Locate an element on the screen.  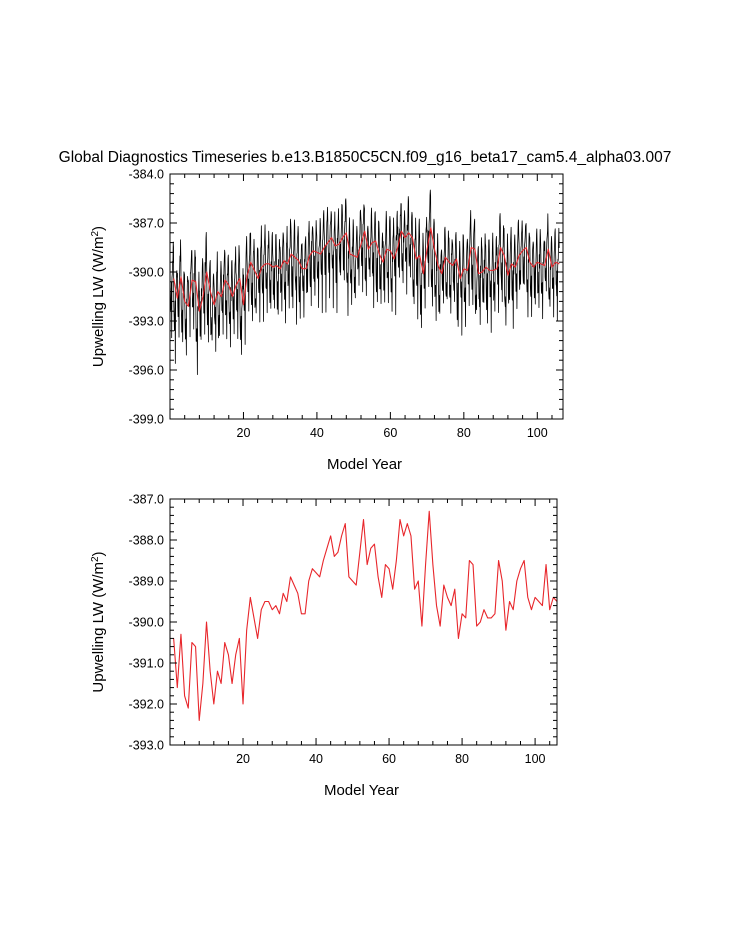
y-tick-label: -392.0 is located at coordinates (146, 705).